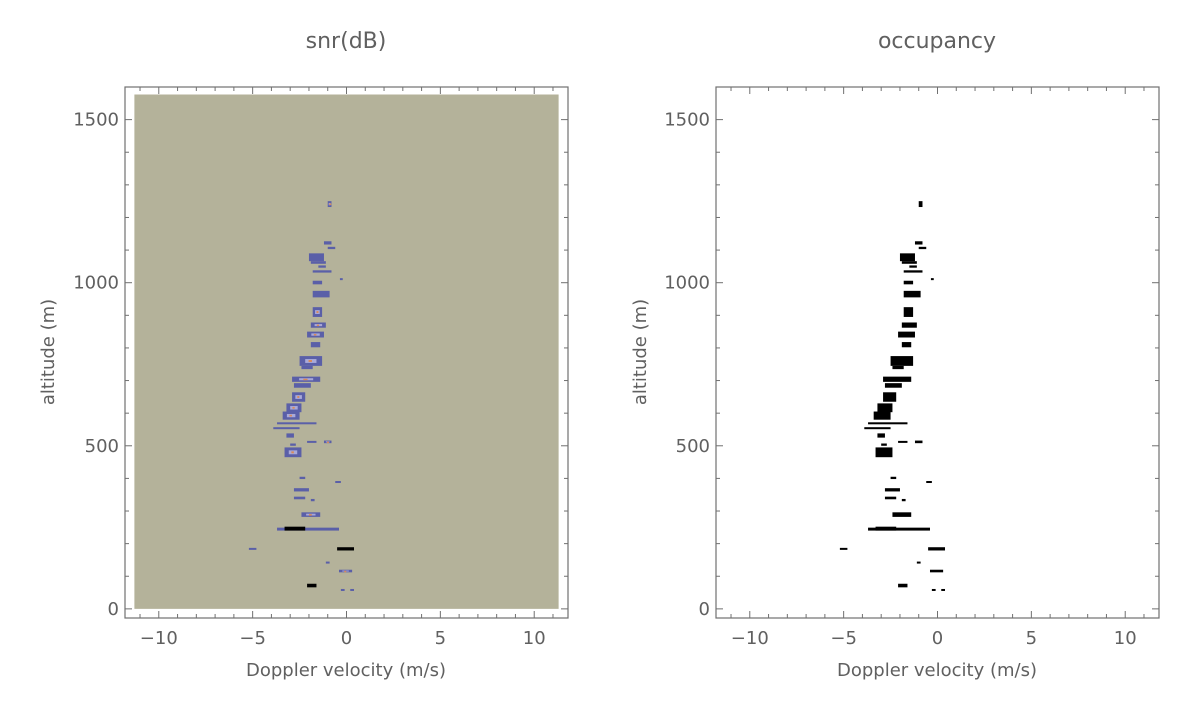 The height and width of the screenshot is (714, 1200). I want to click on y-tick-label: 500, so click(102, 446).